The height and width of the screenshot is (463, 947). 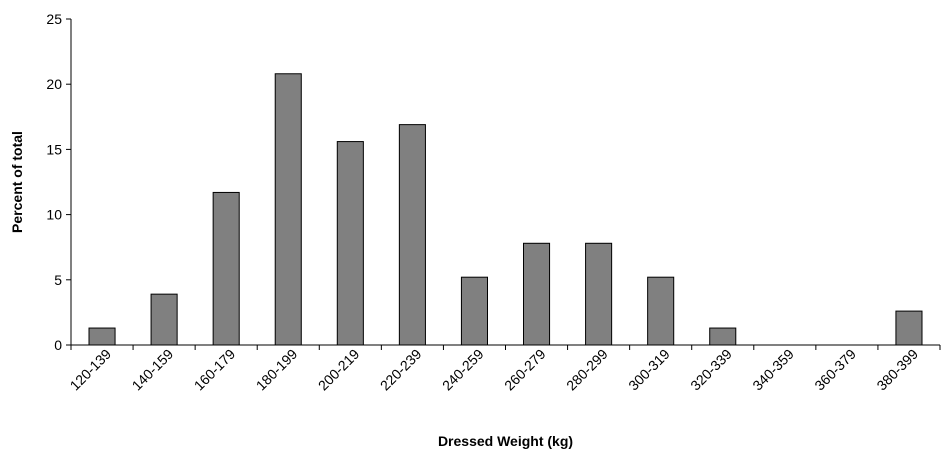 I want to click on y-tick-label: 25, so click(x=54, y=19).